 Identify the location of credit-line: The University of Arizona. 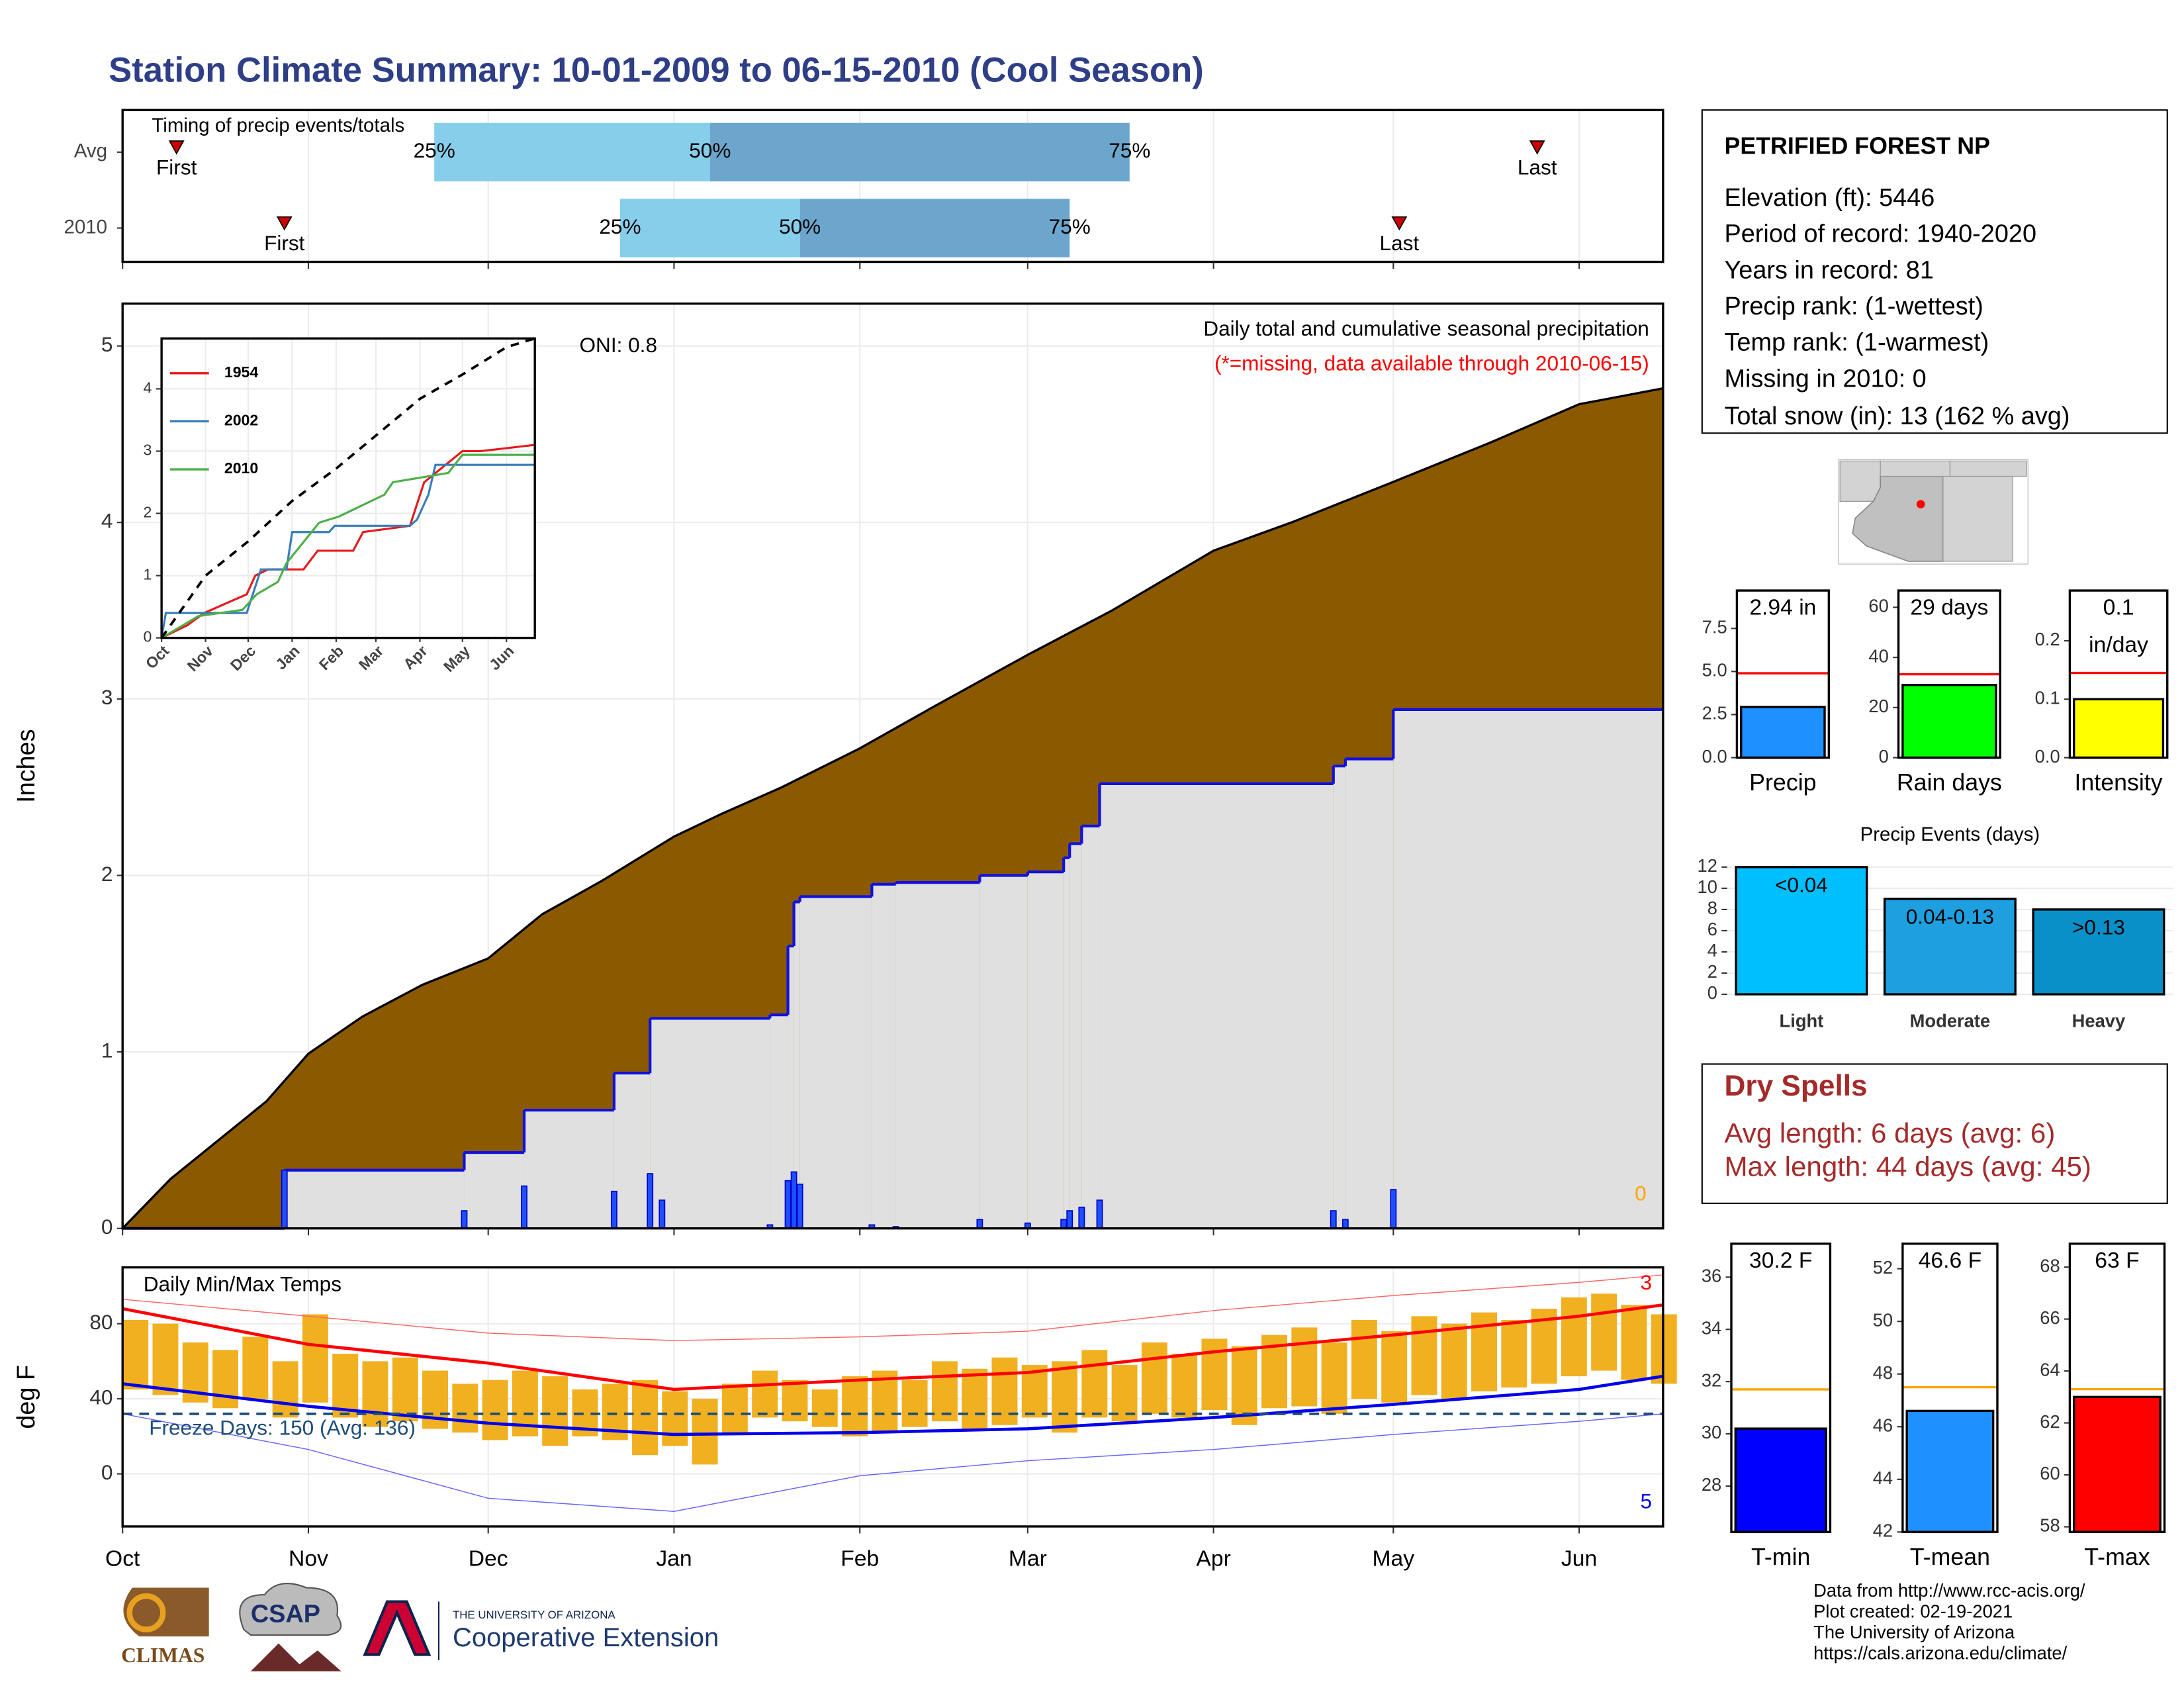
(1914, 1632).